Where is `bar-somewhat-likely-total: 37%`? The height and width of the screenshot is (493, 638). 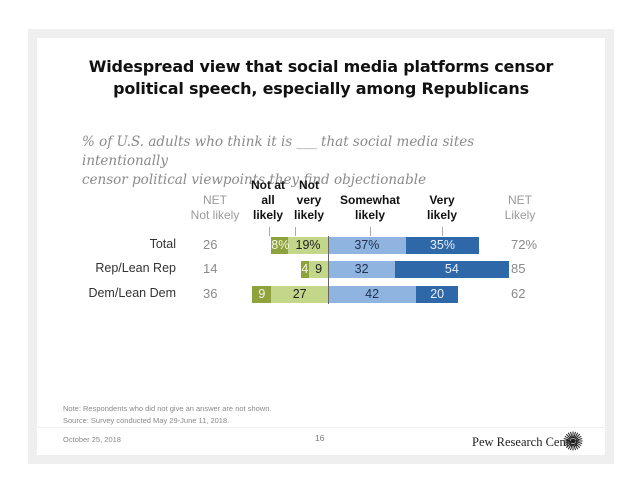
bar-somewhat-likely-total: 37% is located at coordinates (367, 245).